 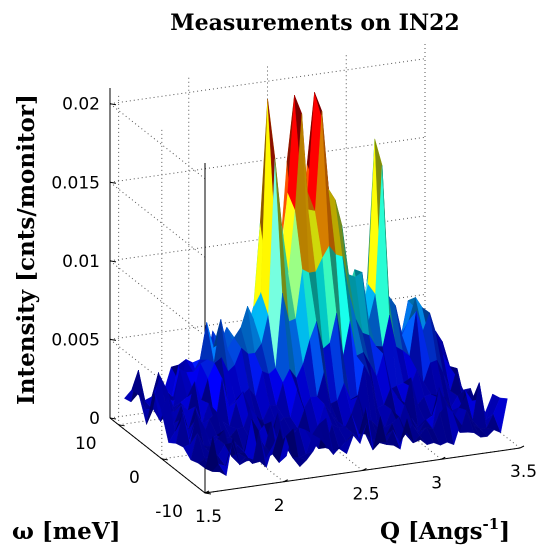 What do you see at coordinates (75, 183) in the screenshot?
I see `z-tick-label: 0.015` at bounding box center [75, 183].